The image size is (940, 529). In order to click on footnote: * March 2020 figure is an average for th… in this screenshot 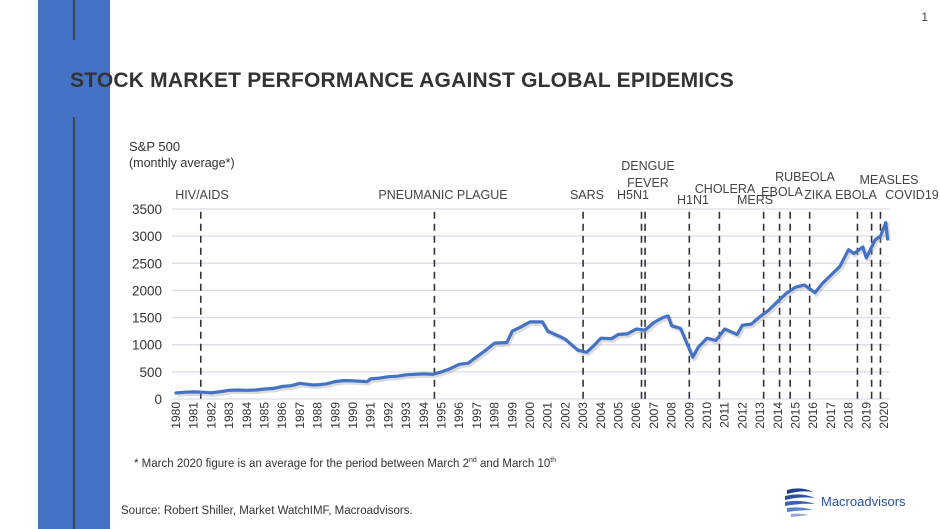, I will do `click(345, 463)`.